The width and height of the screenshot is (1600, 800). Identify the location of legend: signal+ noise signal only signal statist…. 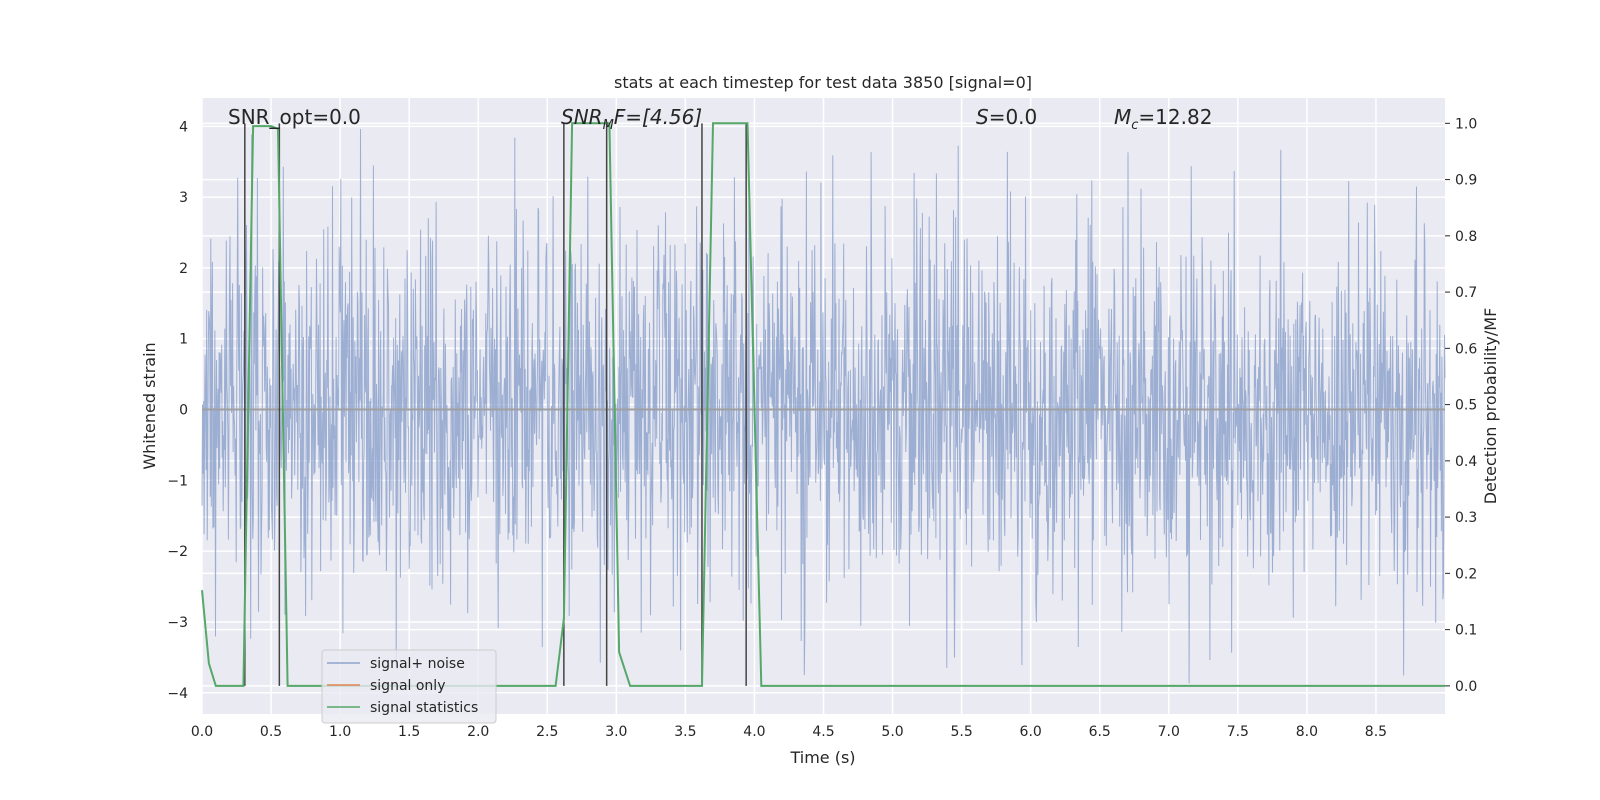
(409, 686).